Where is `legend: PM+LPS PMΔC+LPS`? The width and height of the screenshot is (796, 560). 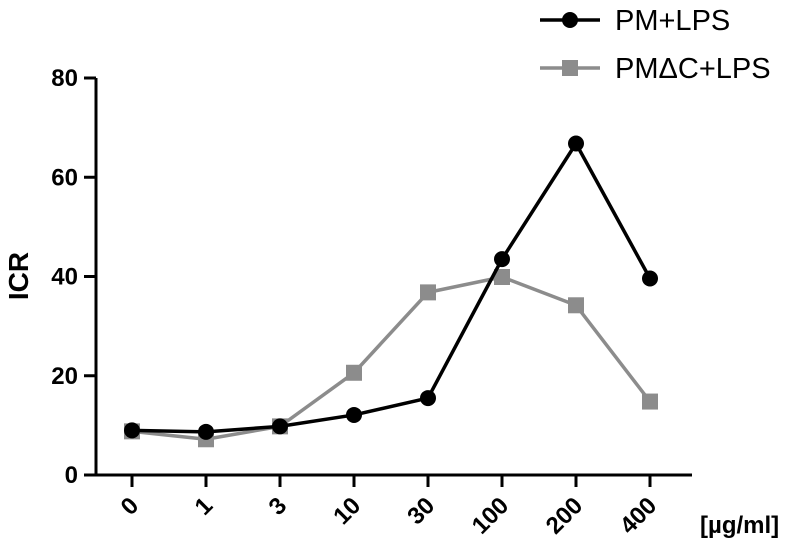 legend: PM+LPS PMΔC+LPS is located at coordinates (655, 45).